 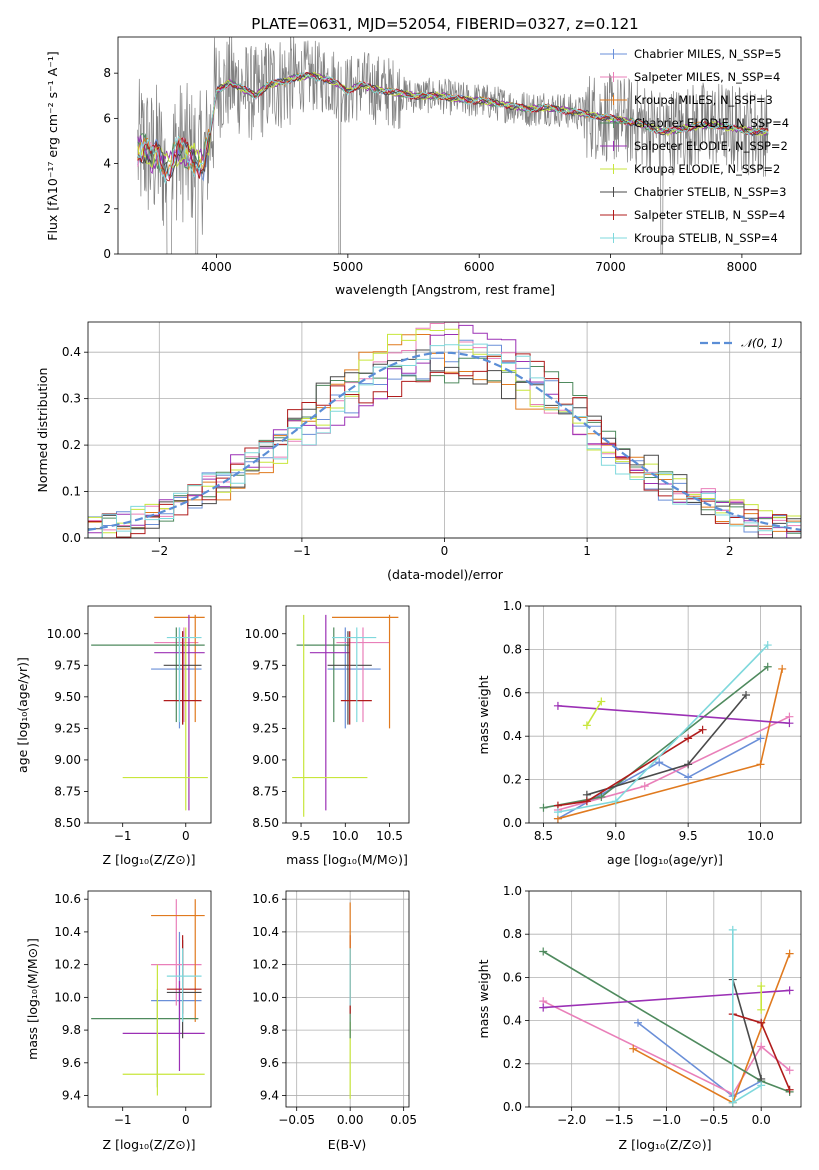 I want to click on age-z-xtick-label: −1, so click(x=123, y=836).